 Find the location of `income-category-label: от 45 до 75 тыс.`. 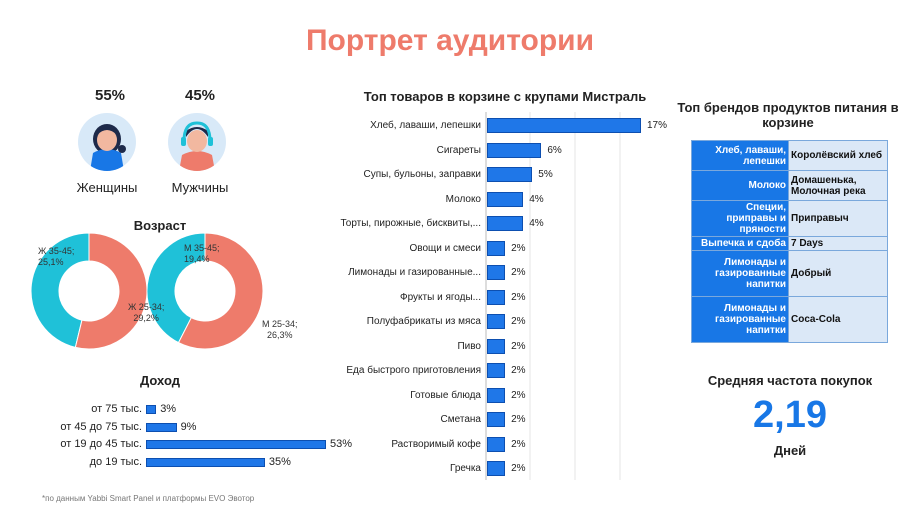

income-category-label: от 45 до 75 тыс. is located at coordinates (101, 426).